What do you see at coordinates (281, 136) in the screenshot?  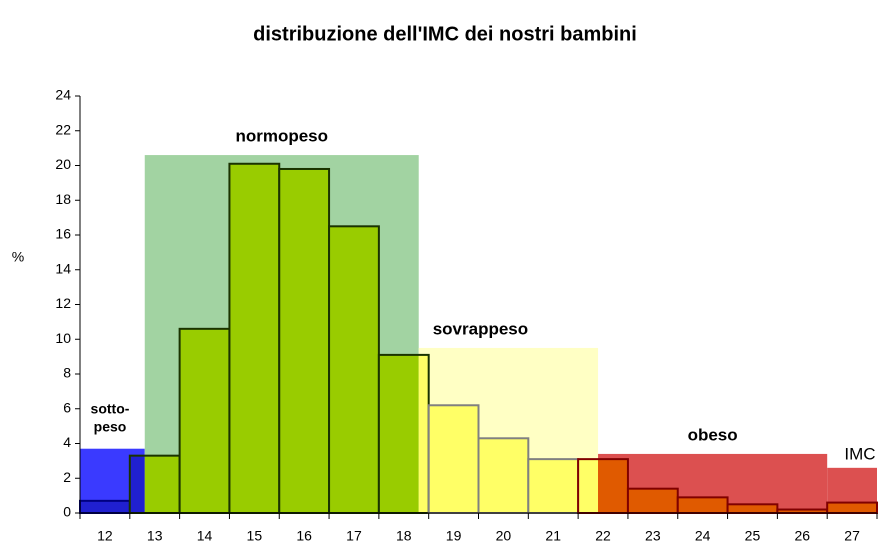 I see `zone-label: normopeso` at bounding box center [281, 136].